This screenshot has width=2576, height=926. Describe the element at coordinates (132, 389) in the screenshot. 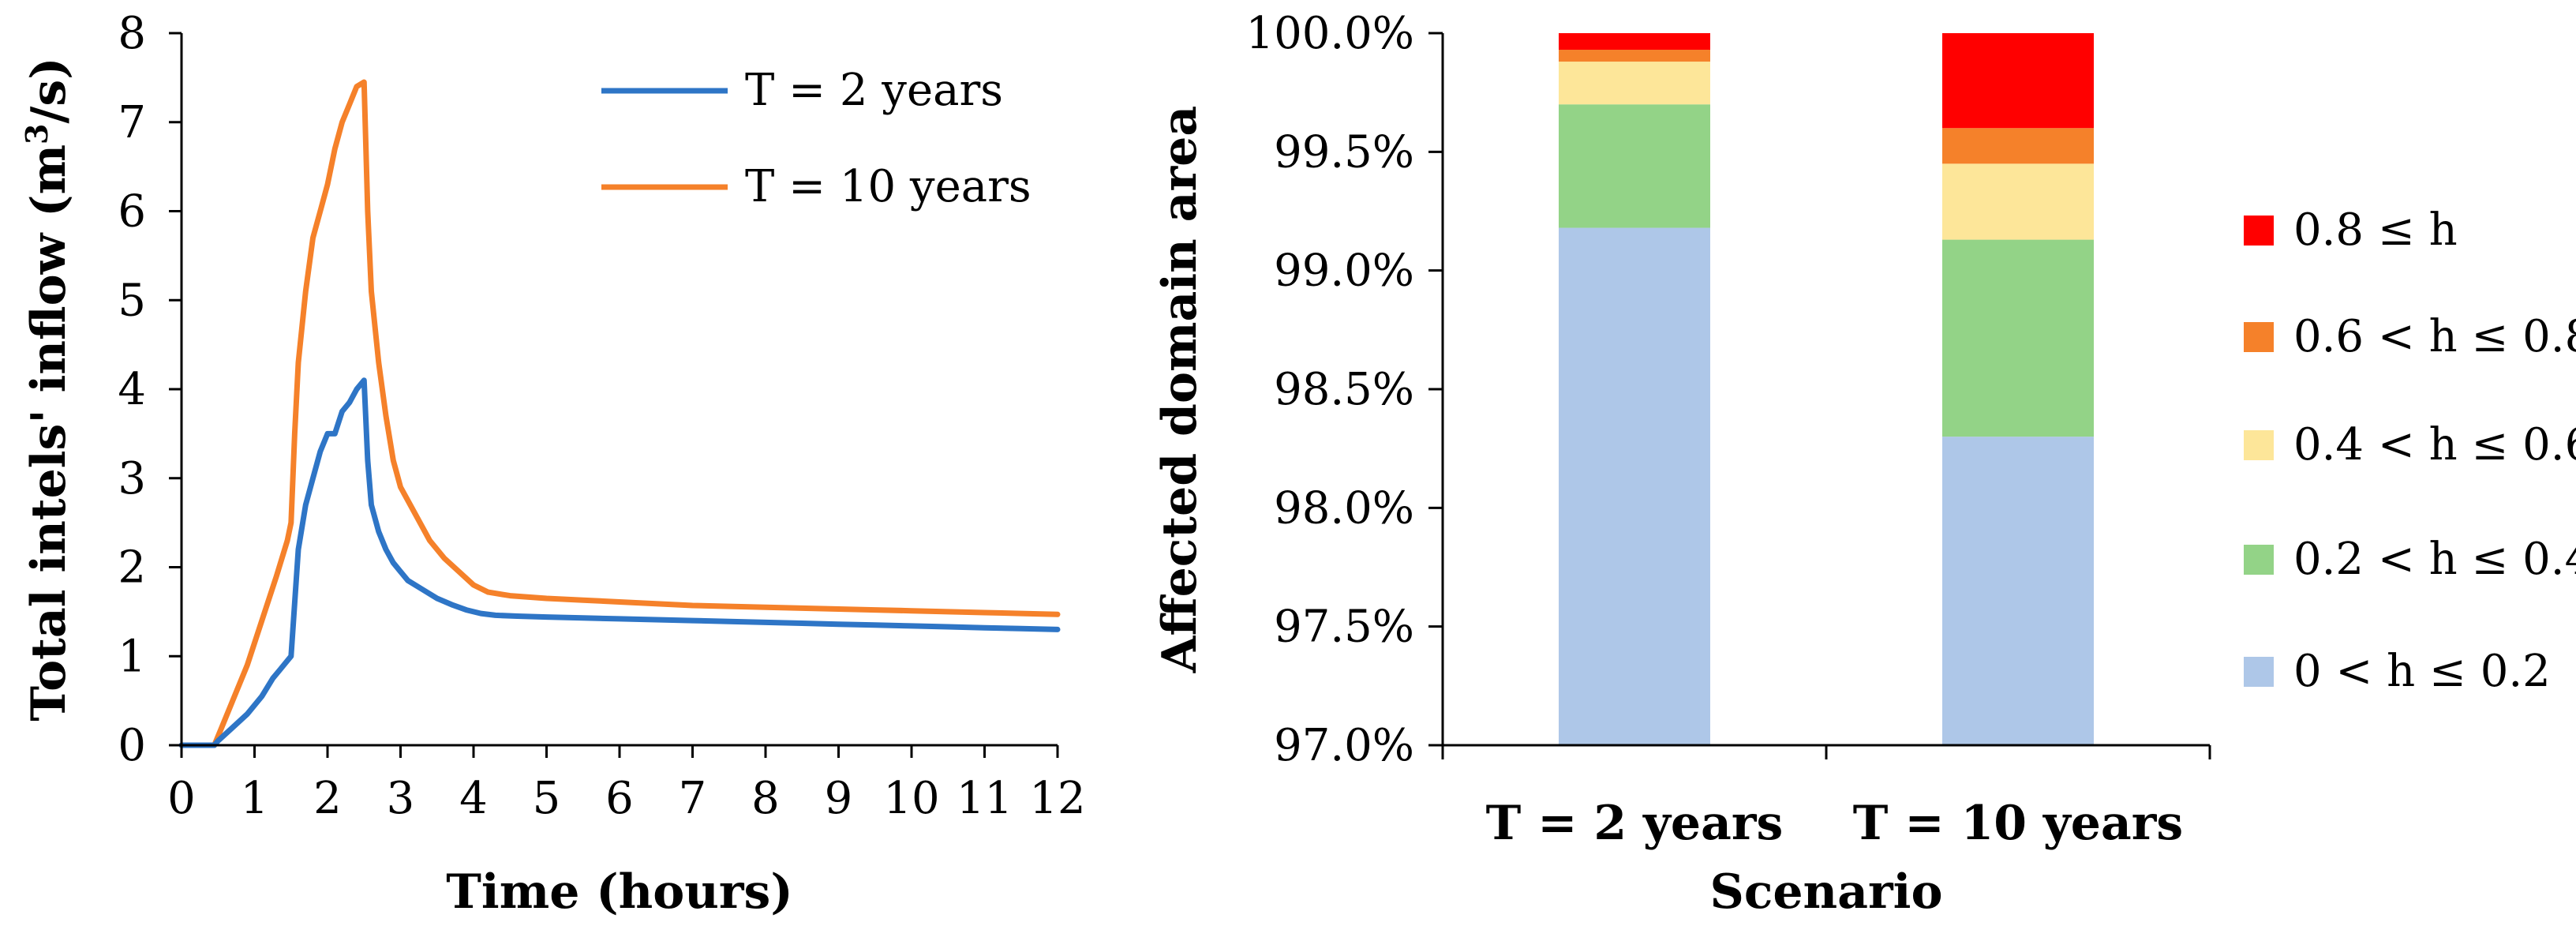

I see `line-y-tick-label: 4` at that location.